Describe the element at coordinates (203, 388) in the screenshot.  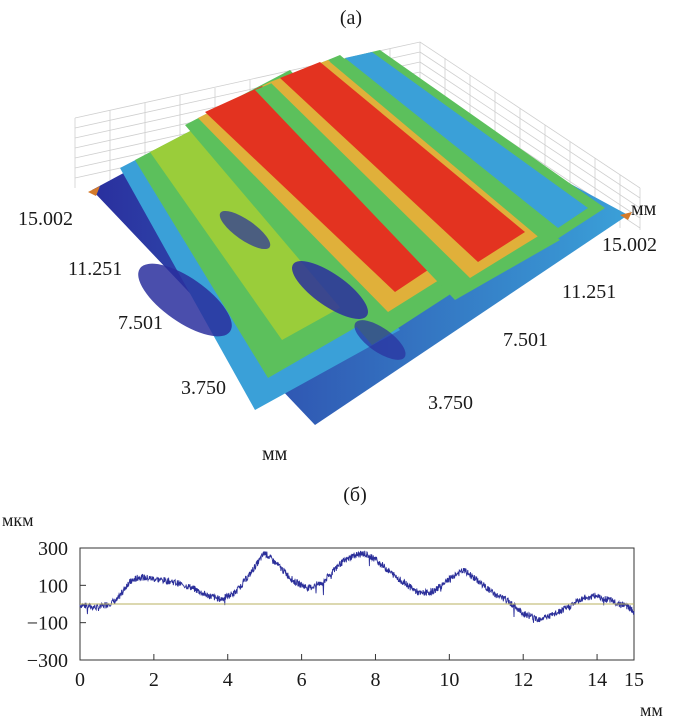
I see `left-tick-4: 3.750` at that location.